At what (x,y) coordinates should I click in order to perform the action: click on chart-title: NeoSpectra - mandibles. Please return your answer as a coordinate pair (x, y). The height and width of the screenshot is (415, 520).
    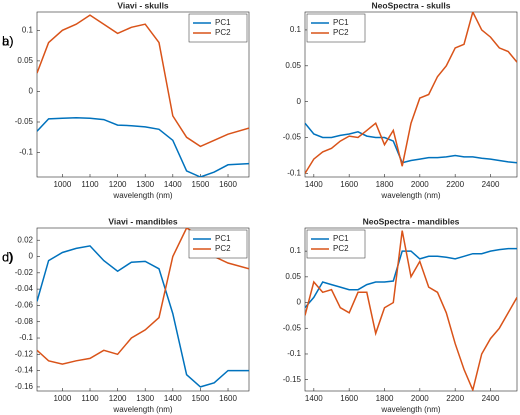
    Looking at the image, I should click on (411, 221).